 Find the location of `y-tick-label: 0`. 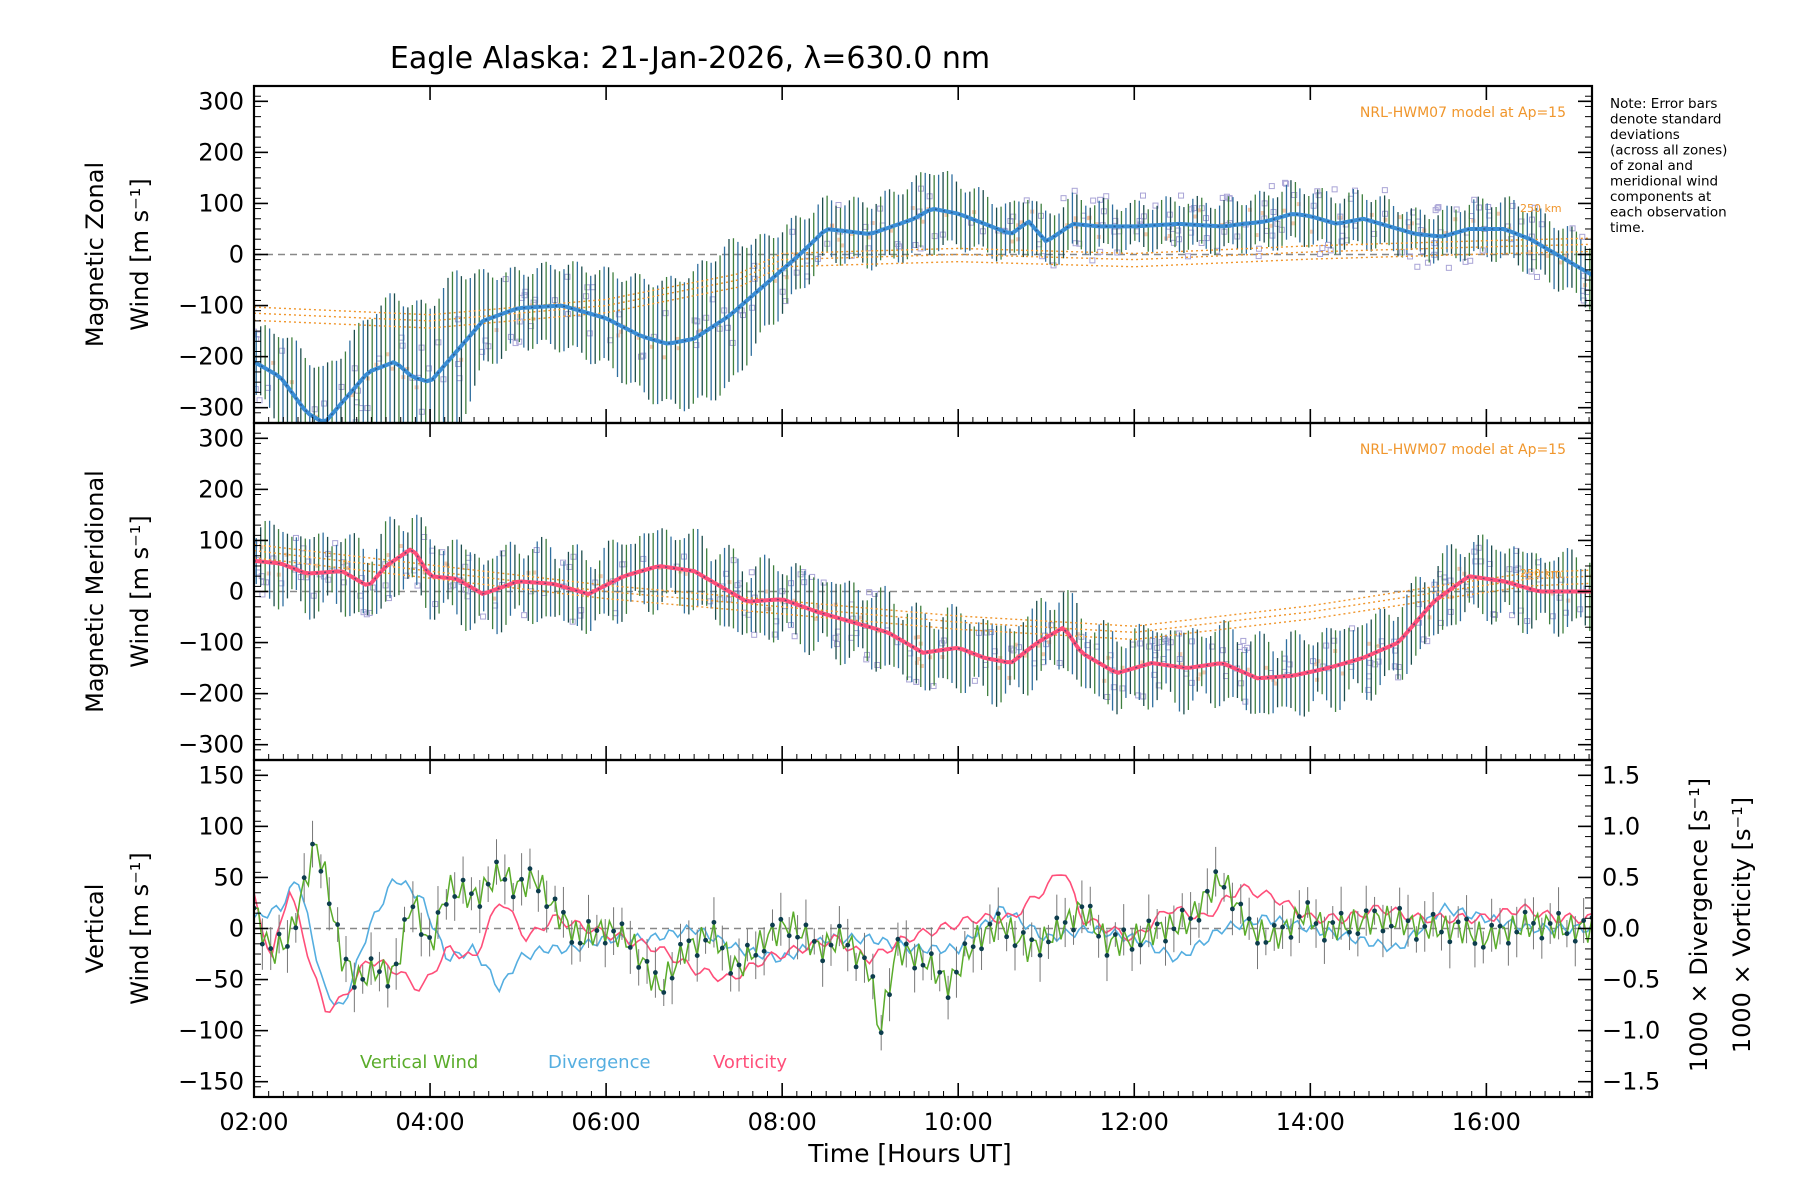

y-tick-label: 0 is located at coordinates (236, 929).